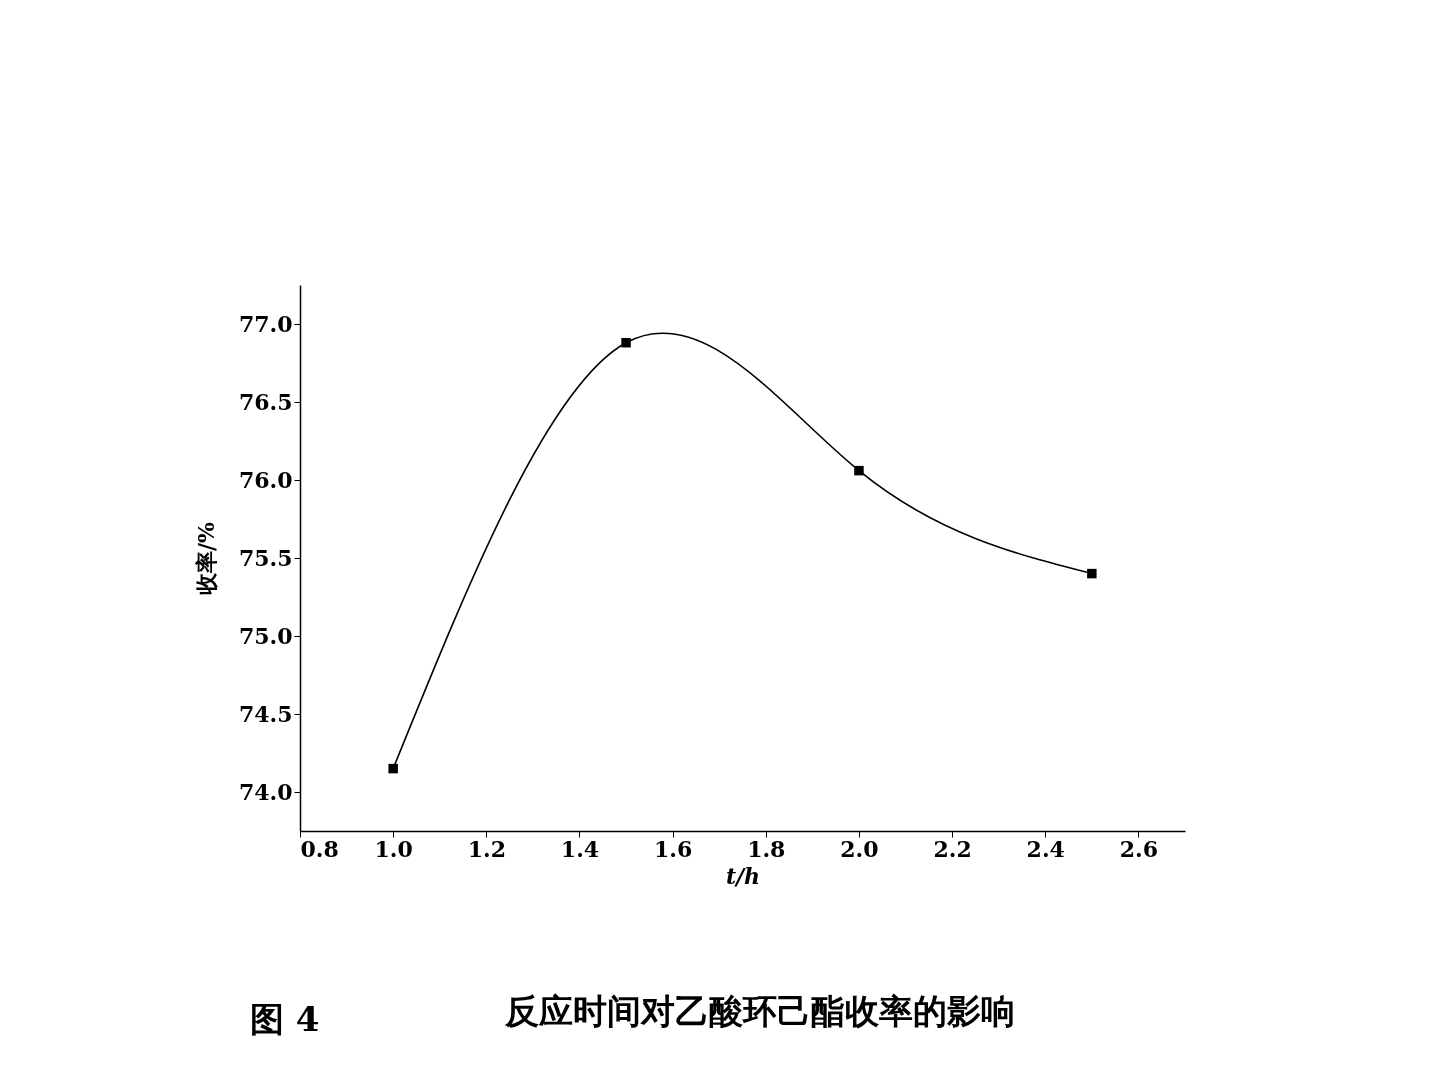 The image size is (1440, 1080). I want to click on x-tick-label: 2.2, so click(952, 848).